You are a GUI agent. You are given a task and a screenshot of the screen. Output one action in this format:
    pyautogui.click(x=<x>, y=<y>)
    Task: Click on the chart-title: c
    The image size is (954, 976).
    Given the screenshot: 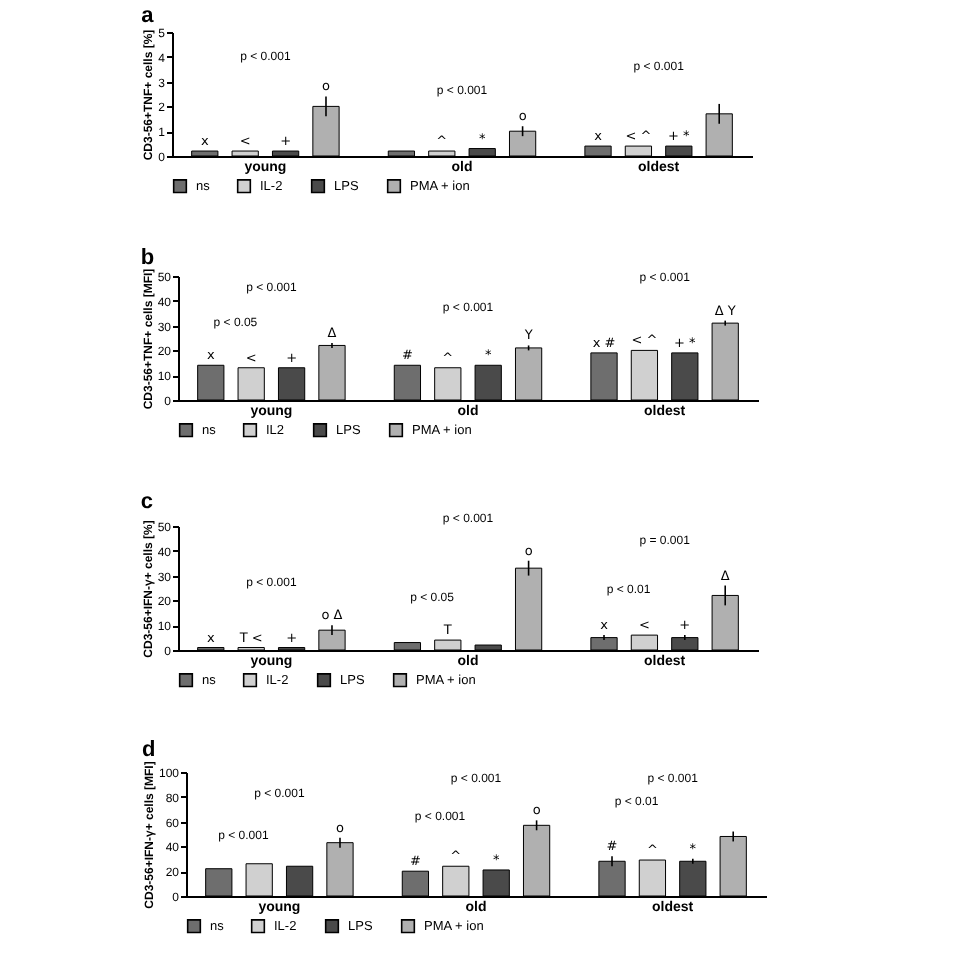 What is the action you would take?
    pyautogui.click(x=146, y=501)
    